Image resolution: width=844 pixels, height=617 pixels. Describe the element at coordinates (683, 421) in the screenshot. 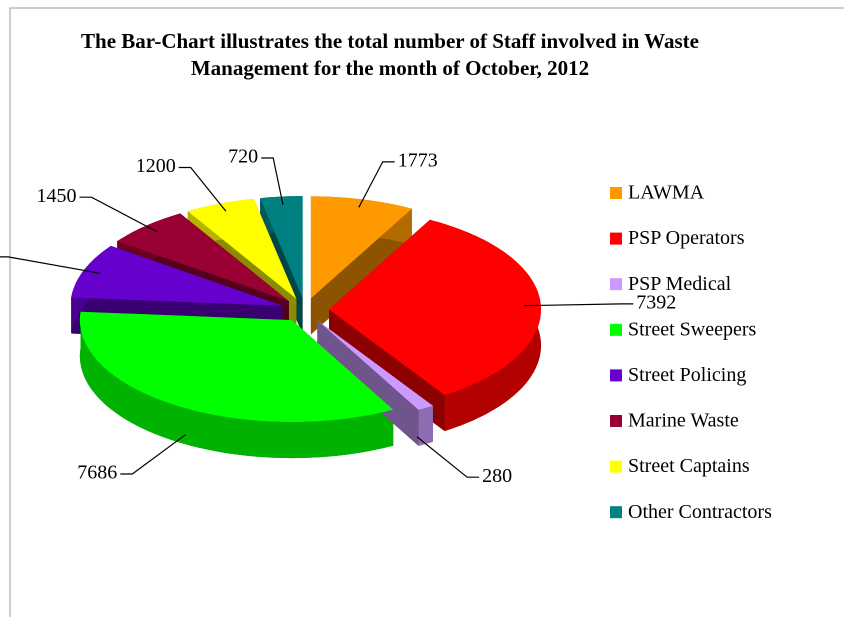

I see `legend-label: Marine Waste` at that location.